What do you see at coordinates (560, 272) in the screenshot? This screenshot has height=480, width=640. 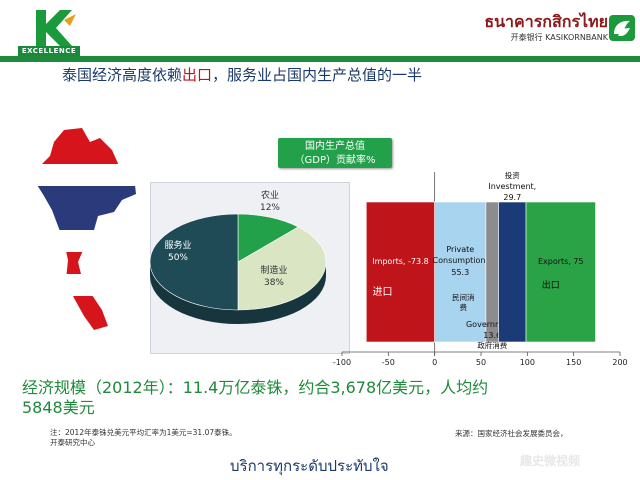 I see `bar-segment-exports` at bounding box center [560, 272].